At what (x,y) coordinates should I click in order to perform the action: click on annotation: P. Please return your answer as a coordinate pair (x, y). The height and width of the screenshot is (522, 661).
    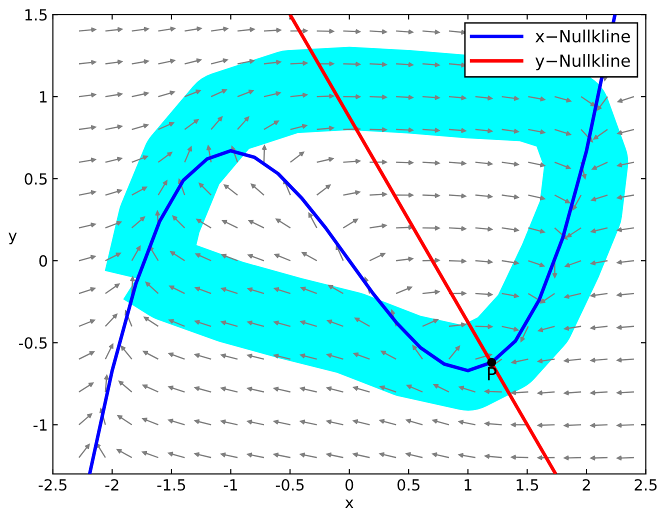
    Looking at the image, I should click on (492, 373).